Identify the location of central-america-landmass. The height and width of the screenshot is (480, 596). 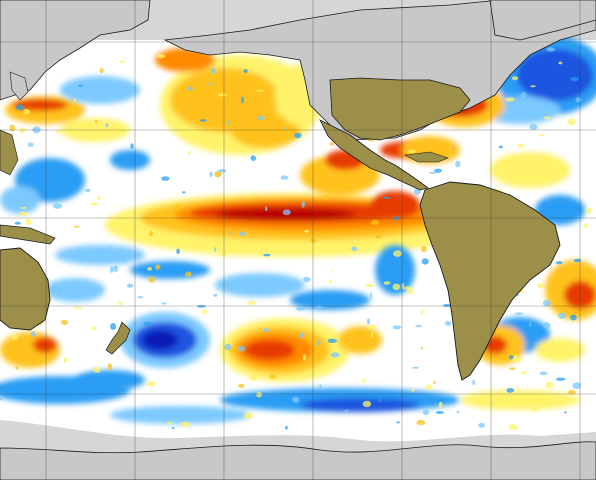
(374, 155).